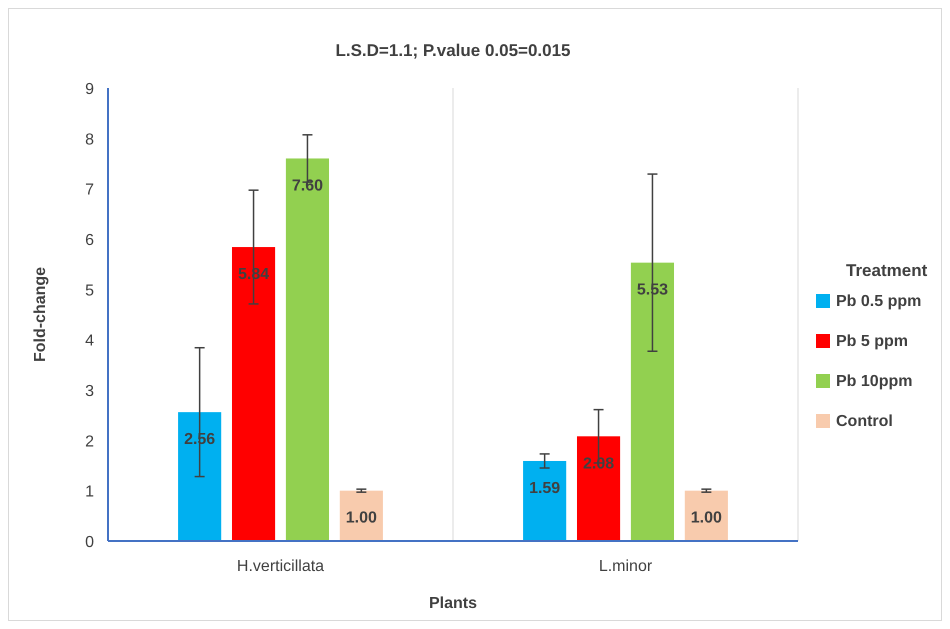 This screenshot has width=950, height=629. What do you see at coordinates (308, 185) in the screenshot?
I see `data-label: 7.60` at bounding box center [308, 185].